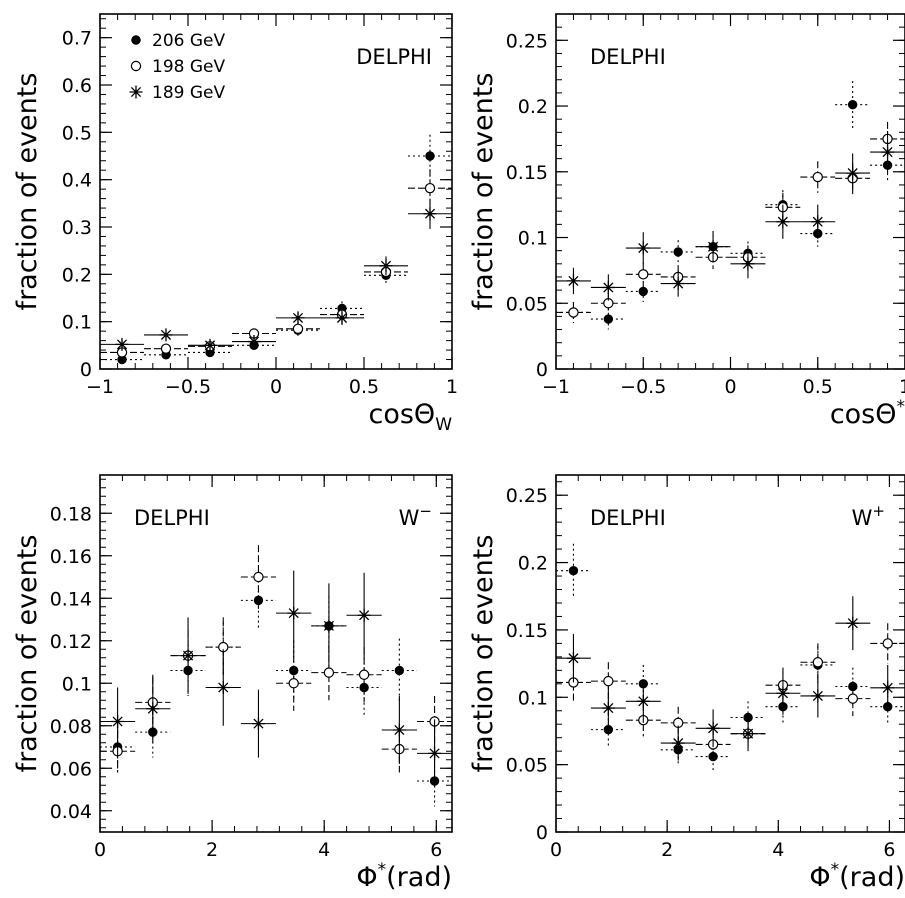 Image resolution: width=905 pixels, height=898 pixels. What do you see at coordinates (436, 850) in the screenshot?
I see `x-tick-label: 6` at bounding box center [436, 850].